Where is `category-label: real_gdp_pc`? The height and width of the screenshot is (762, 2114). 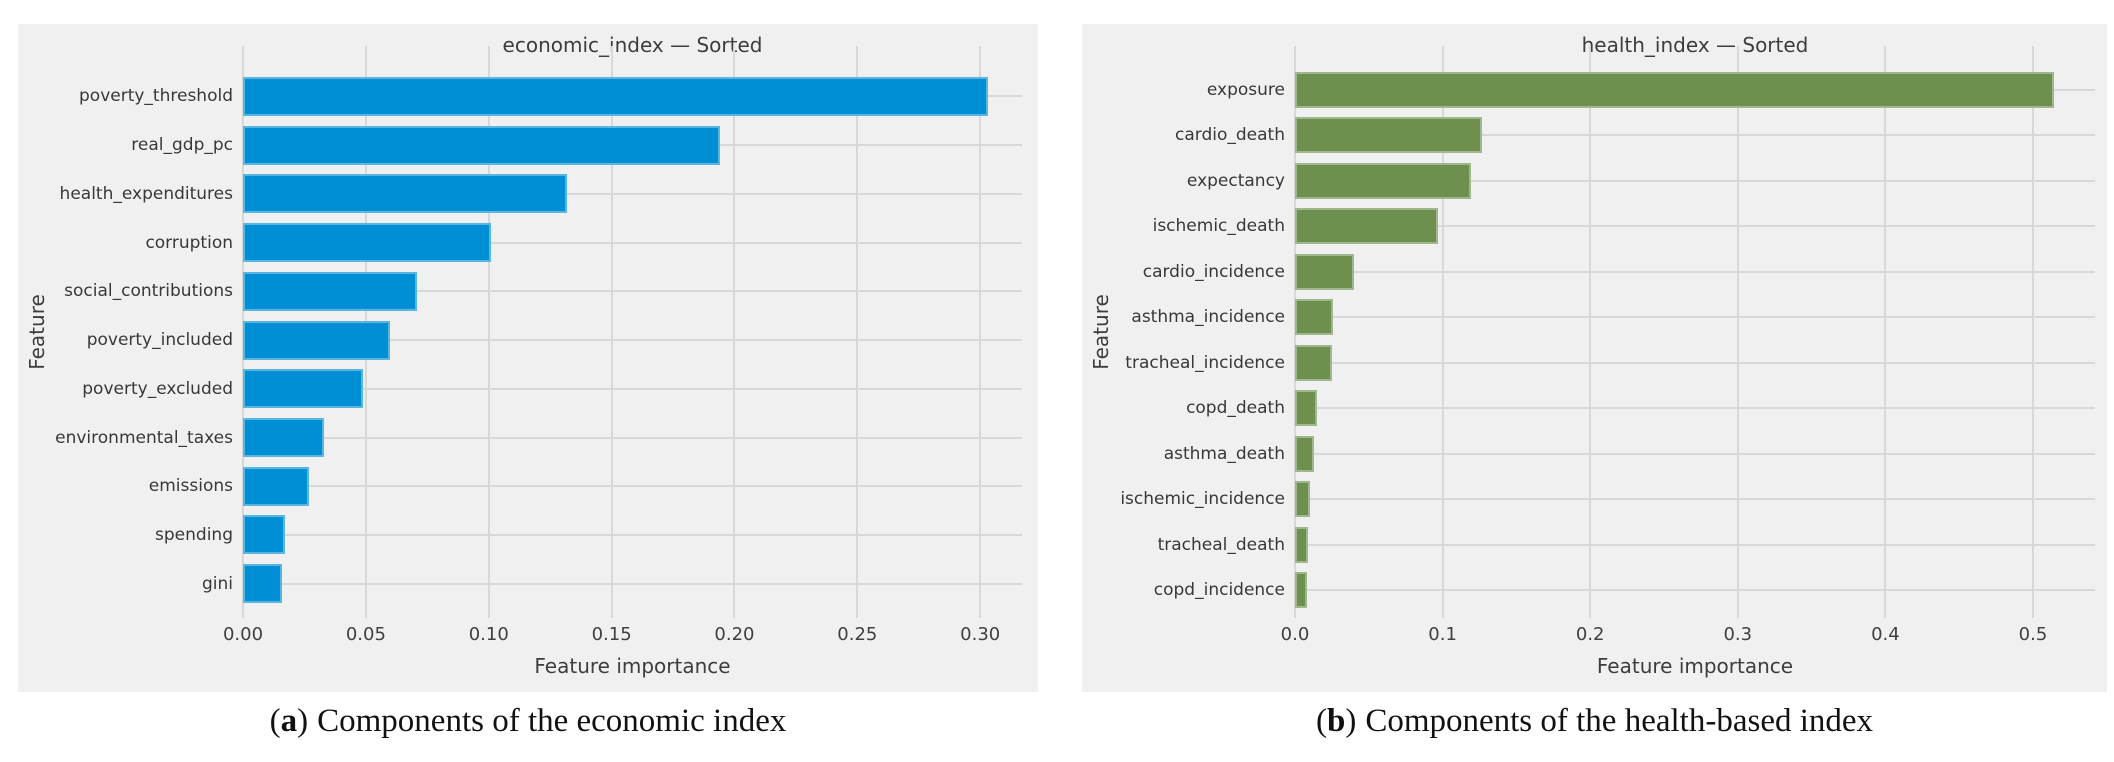 category-label: real_gdp_pc is located at coordinates (182, 145).